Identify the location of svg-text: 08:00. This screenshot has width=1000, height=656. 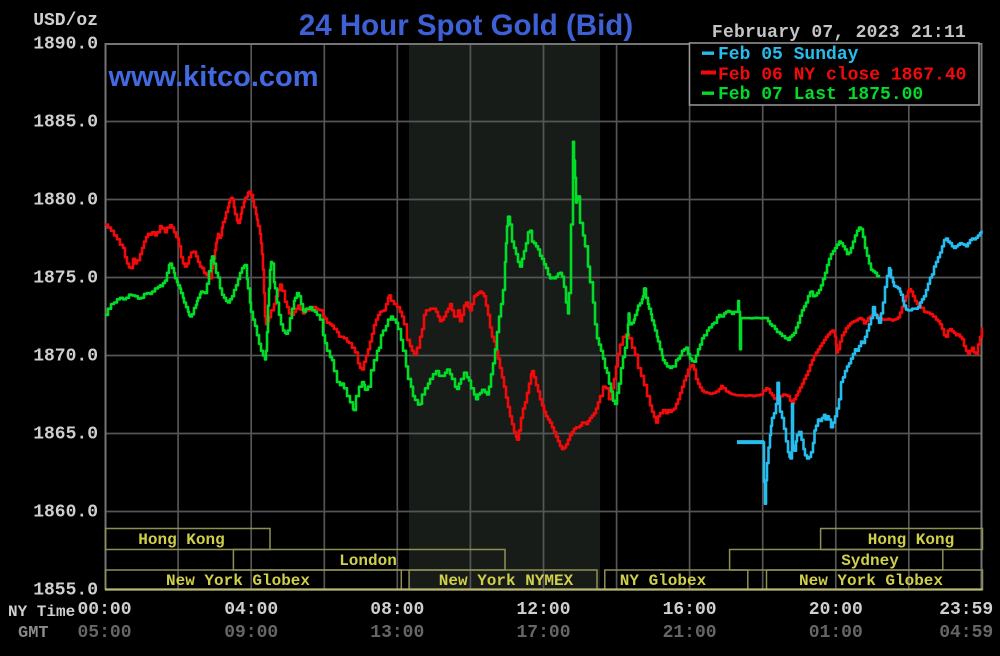
(397, 610).